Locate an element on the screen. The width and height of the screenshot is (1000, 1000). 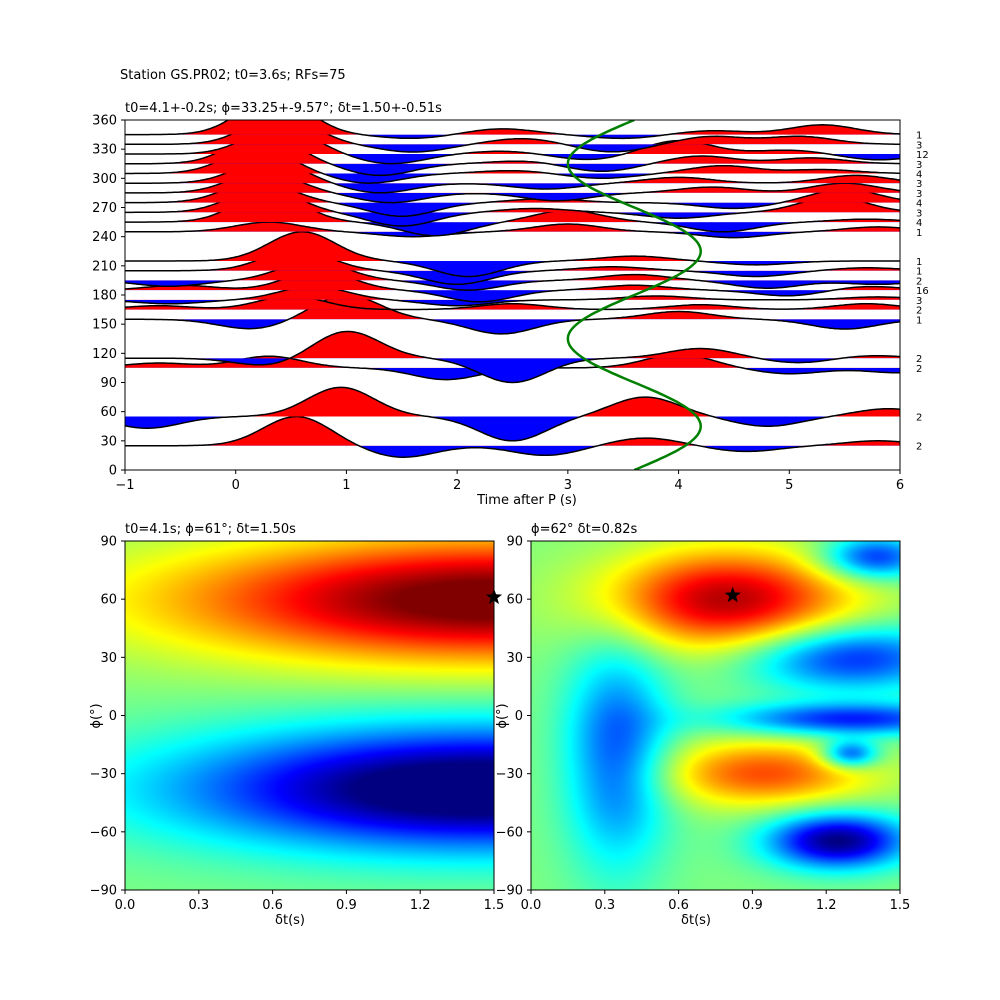
rf-y-tick-label: 30 is located at coordinates (108, 441).